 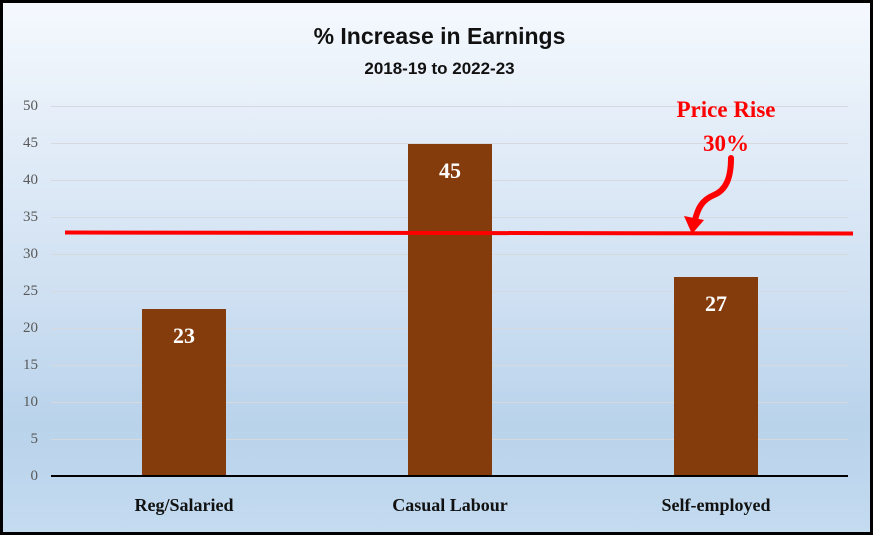 I want to click on x-tick-label: Self-employed, so click(x=716, y=505).